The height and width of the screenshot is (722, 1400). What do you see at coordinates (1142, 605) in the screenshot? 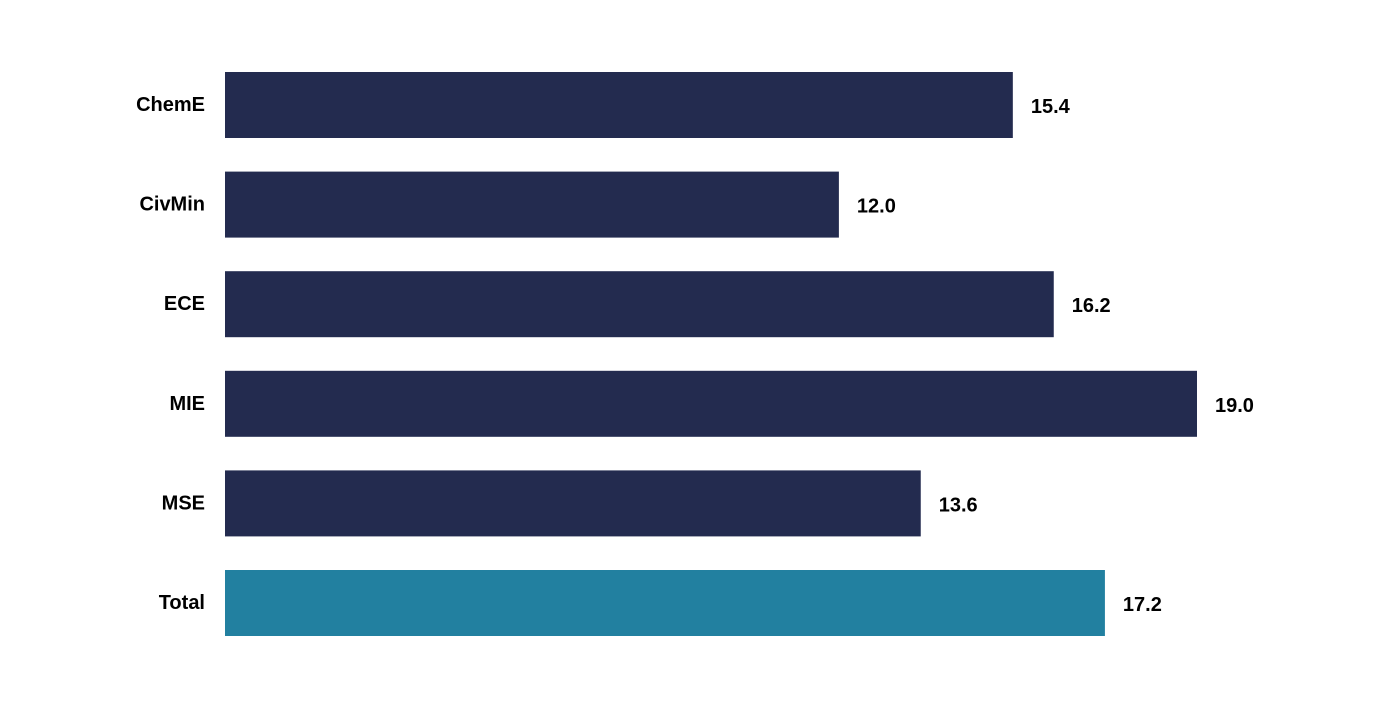
I see `value-label-total: 17.2` at bounding box center [1142, 605].